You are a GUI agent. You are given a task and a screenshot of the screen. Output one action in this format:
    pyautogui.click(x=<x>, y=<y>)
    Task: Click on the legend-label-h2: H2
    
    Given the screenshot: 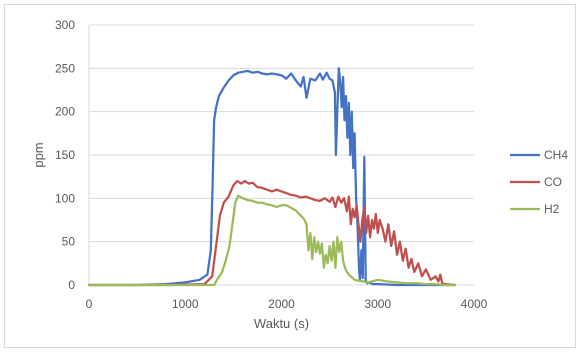 What is the action you would take?
    pyautogui.click(x=552, y=209)
    